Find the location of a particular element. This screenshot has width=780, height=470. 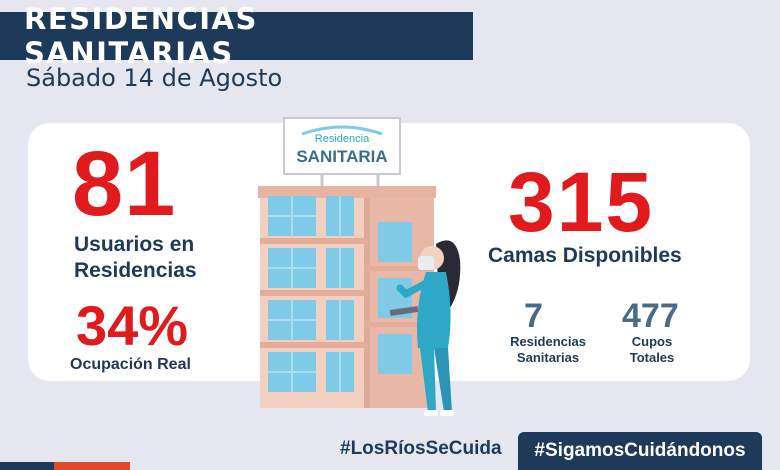

title-banner: RESIDENCIAS SANITARIAS is located at coordinates (236, 36).